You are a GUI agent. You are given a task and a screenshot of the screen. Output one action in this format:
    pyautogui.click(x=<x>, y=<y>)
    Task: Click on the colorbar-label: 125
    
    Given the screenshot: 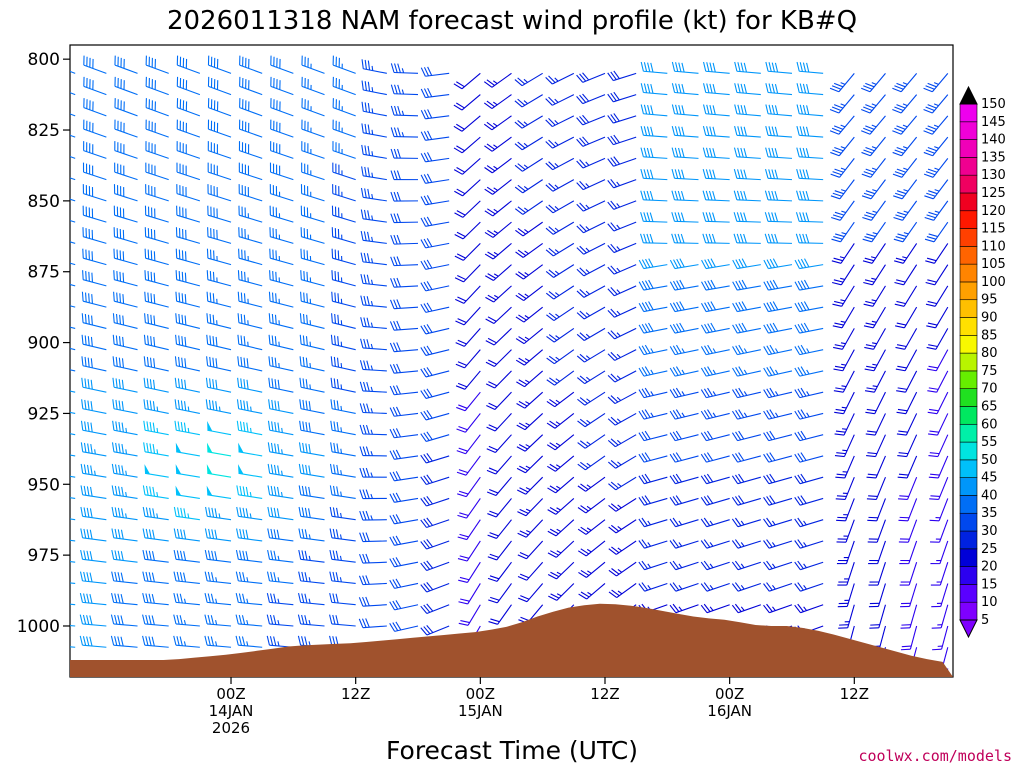 What is the action you would take?
    pyautogui.click(x=993, y=193)
    